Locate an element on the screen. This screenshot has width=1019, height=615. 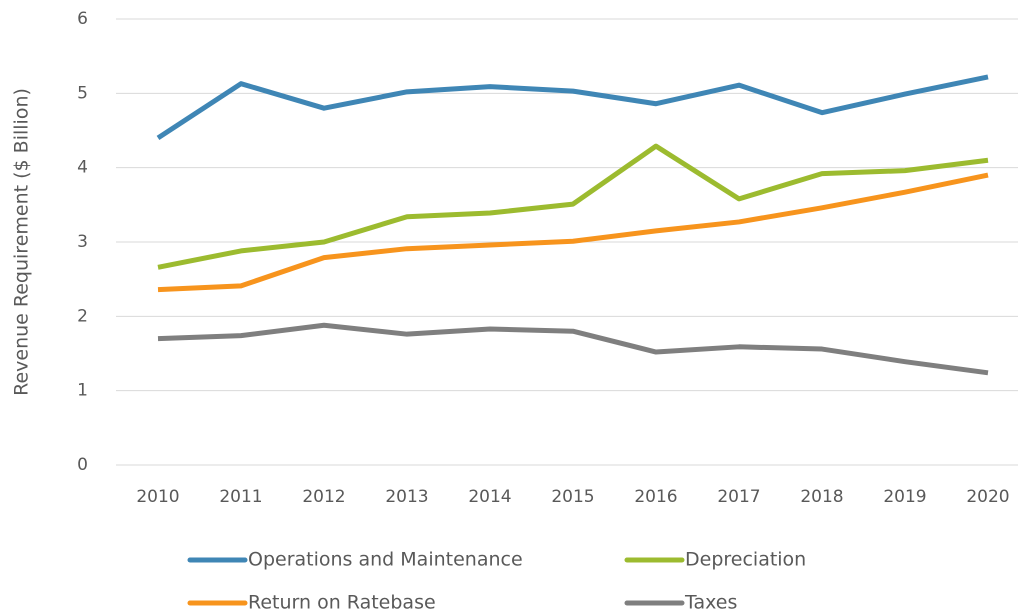
x-tick-label: 2013 is located at coordinates (406, 497).